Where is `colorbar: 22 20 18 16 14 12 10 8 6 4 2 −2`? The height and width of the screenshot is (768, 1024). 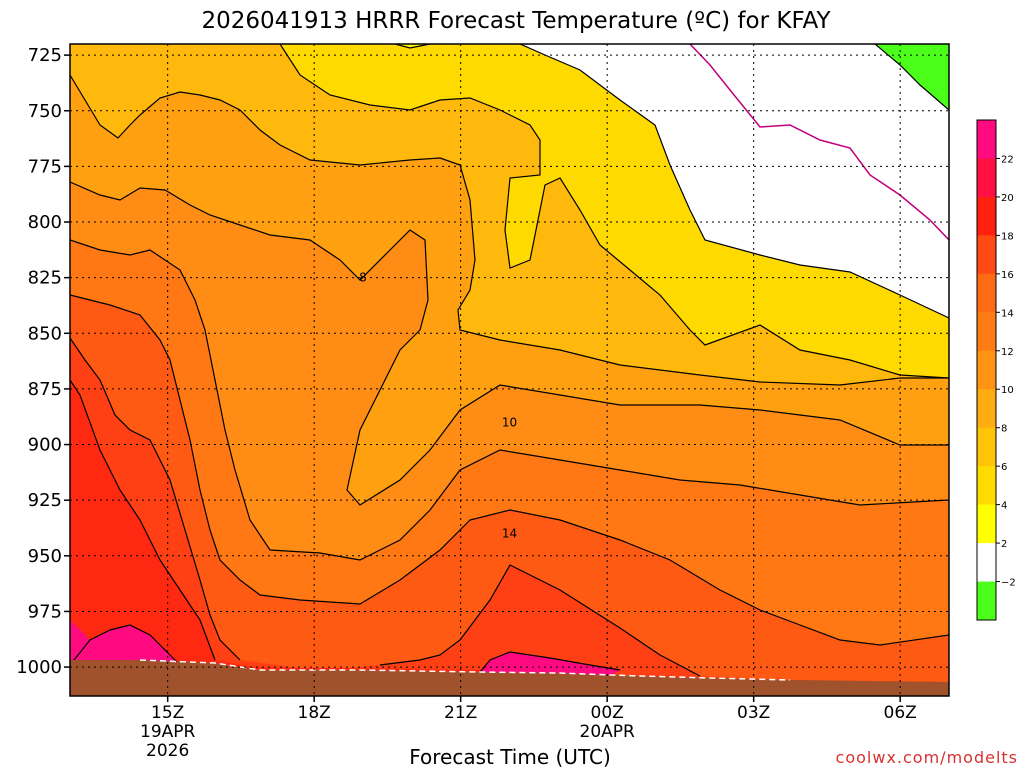 colorbar: 22 20 18 16 14 12 10 8 6 4 2 −2 is located at coordinates (996, 370).